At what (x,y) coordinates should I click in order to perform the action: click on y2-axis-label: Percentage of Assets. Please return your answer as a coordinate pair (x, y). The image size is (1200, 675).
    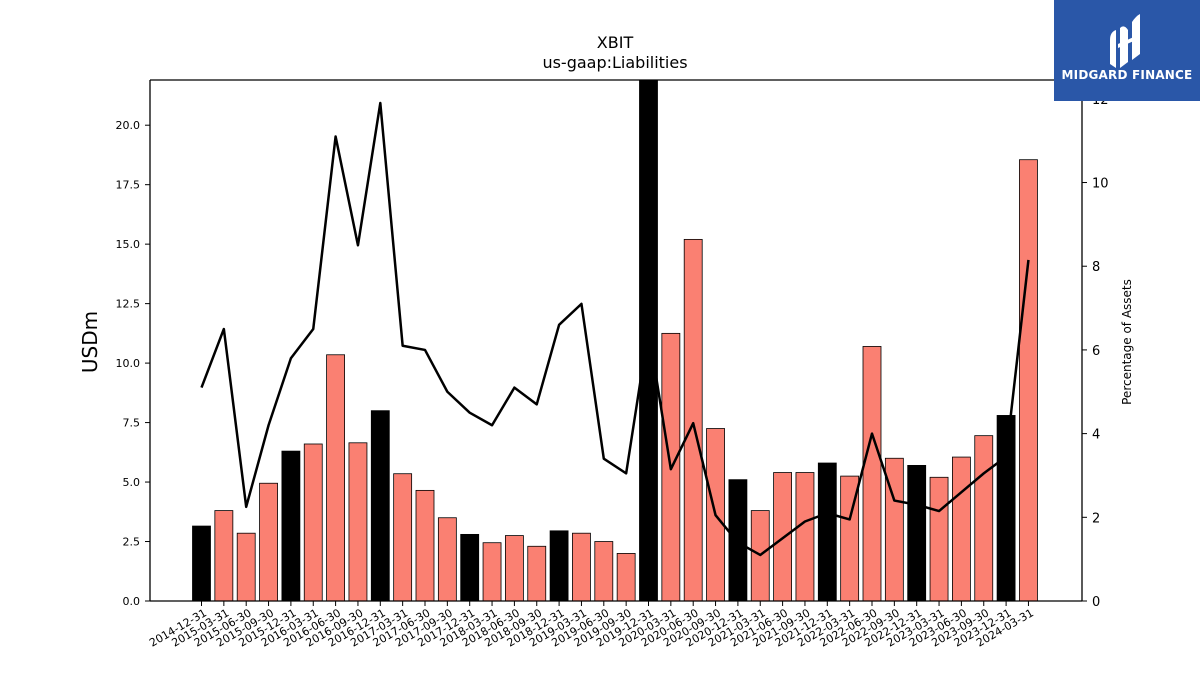
    Looking at the image, I should click on (1127, 342).